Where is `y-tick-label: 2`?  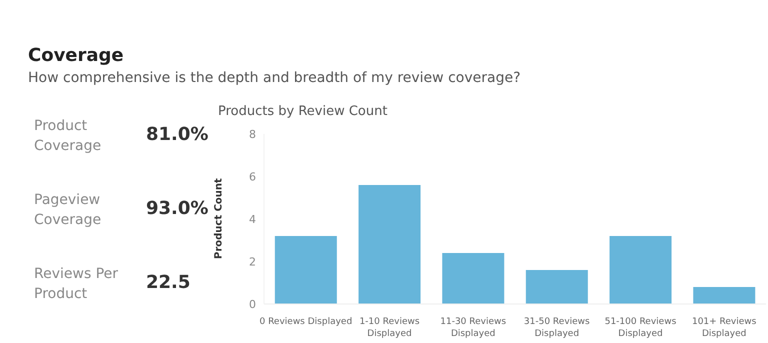 y-tick-label: 2 is located at coordinates (252, 261).